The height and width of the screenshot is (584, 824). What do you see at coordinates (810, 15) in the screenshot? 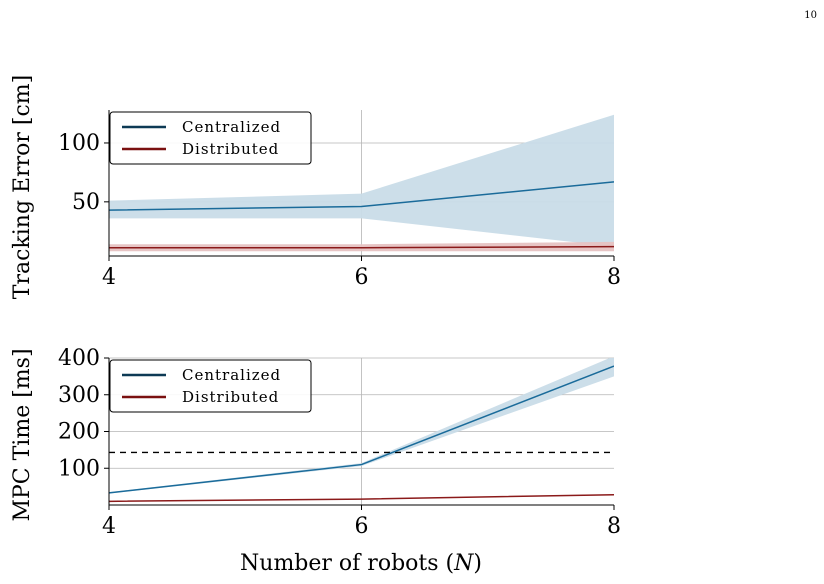
I see `page-number: 10` at bounding box center [810, 15].